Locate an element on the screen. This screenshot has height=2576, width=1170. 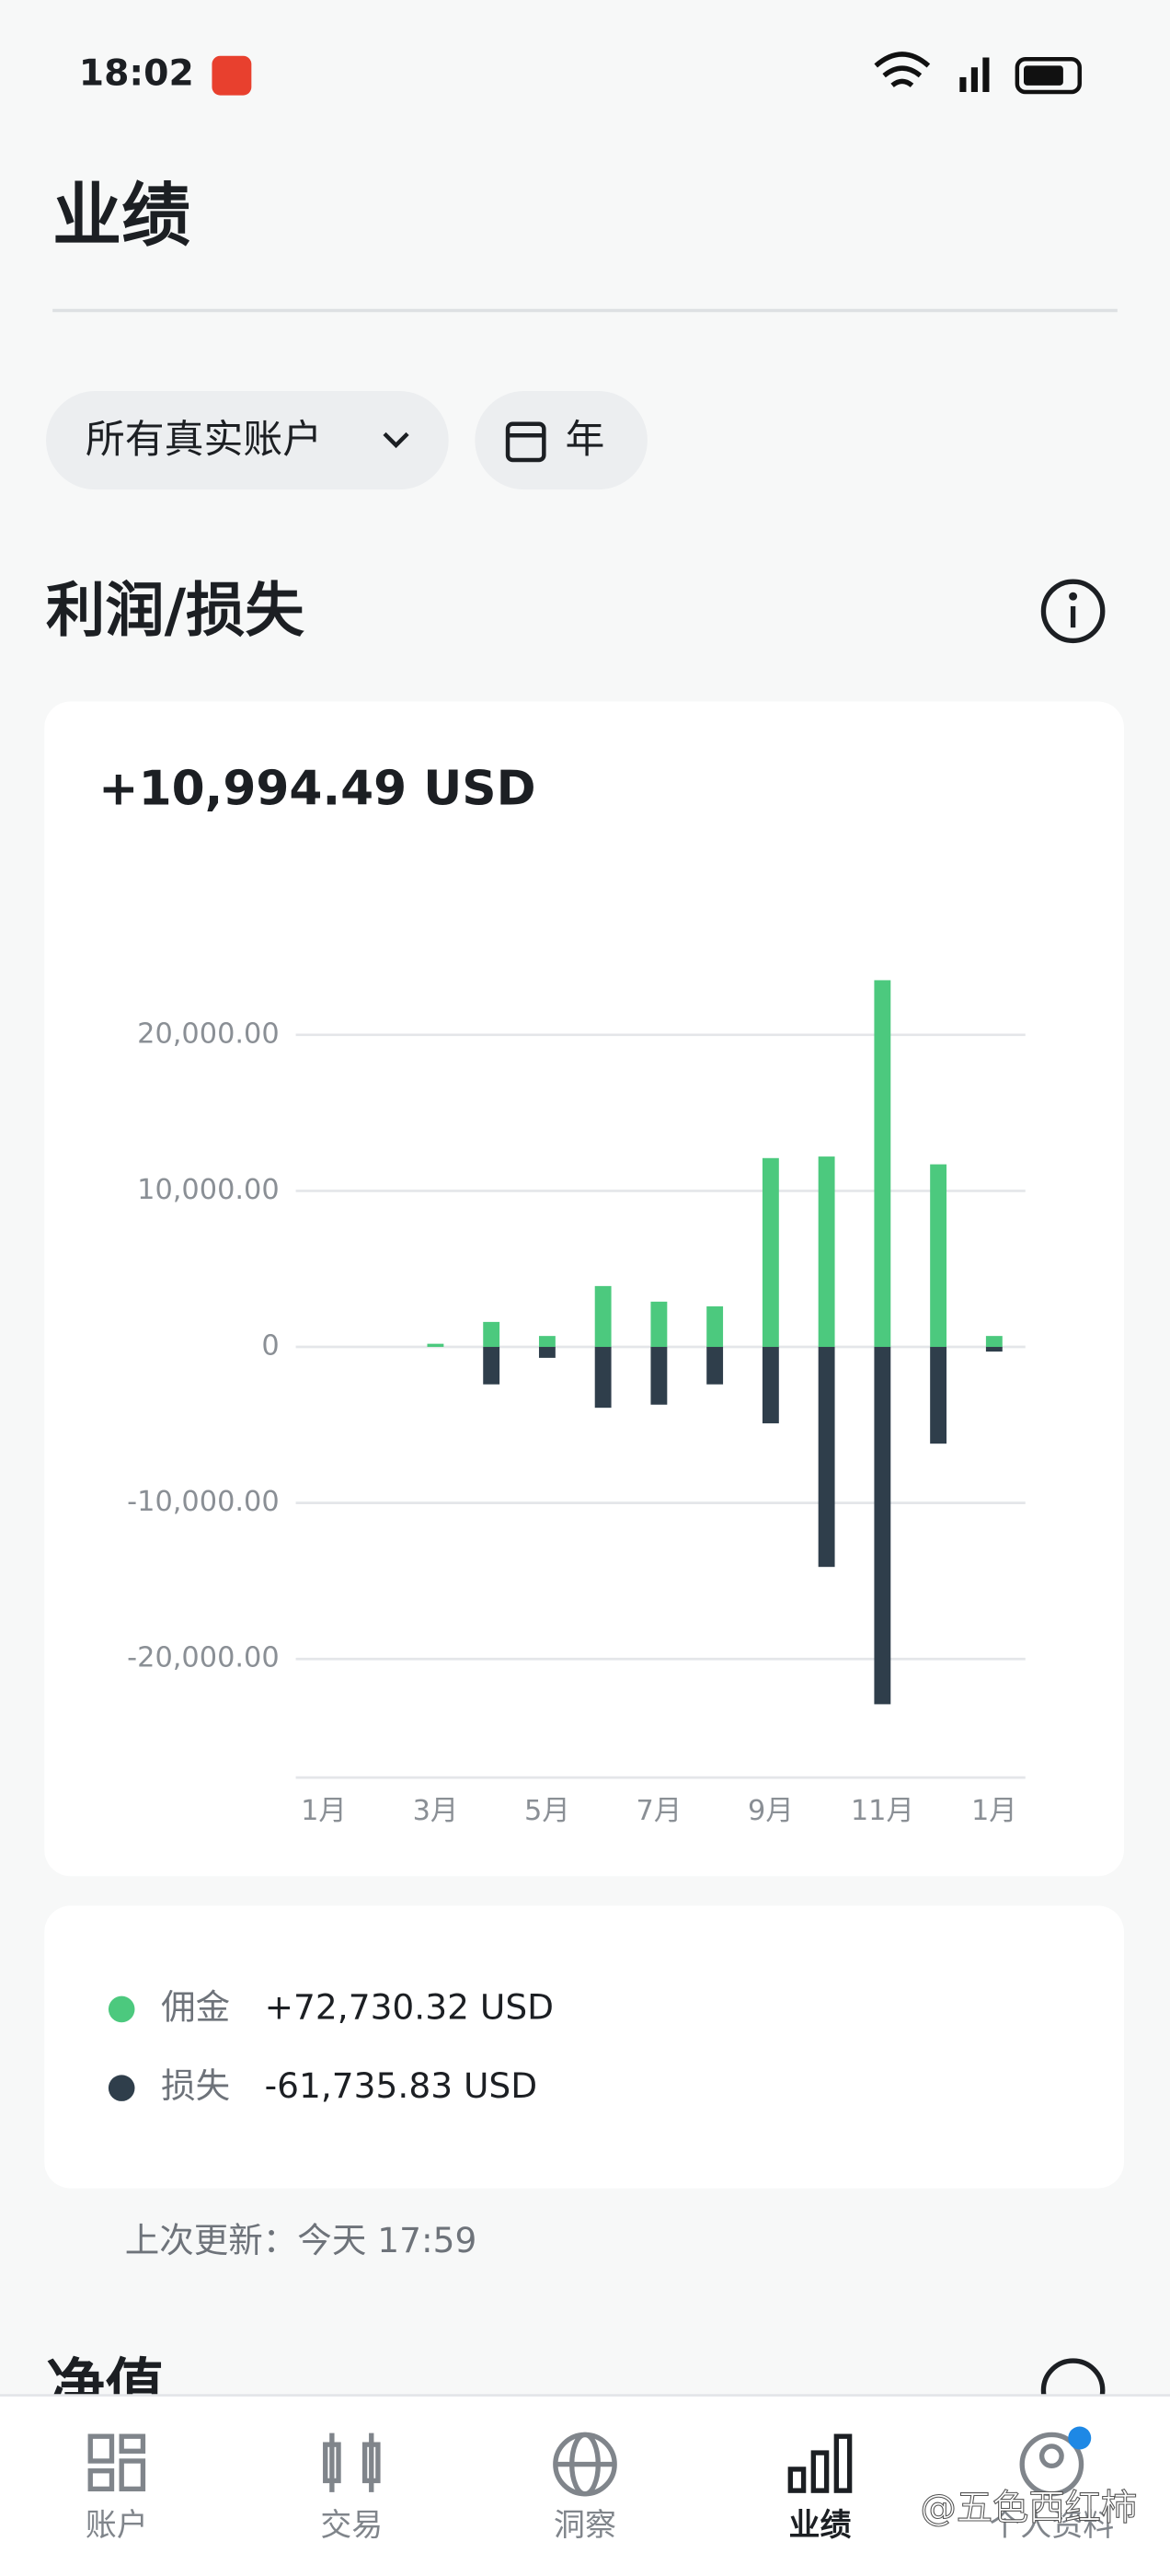
info-button is located at coordinates (1073, 611).